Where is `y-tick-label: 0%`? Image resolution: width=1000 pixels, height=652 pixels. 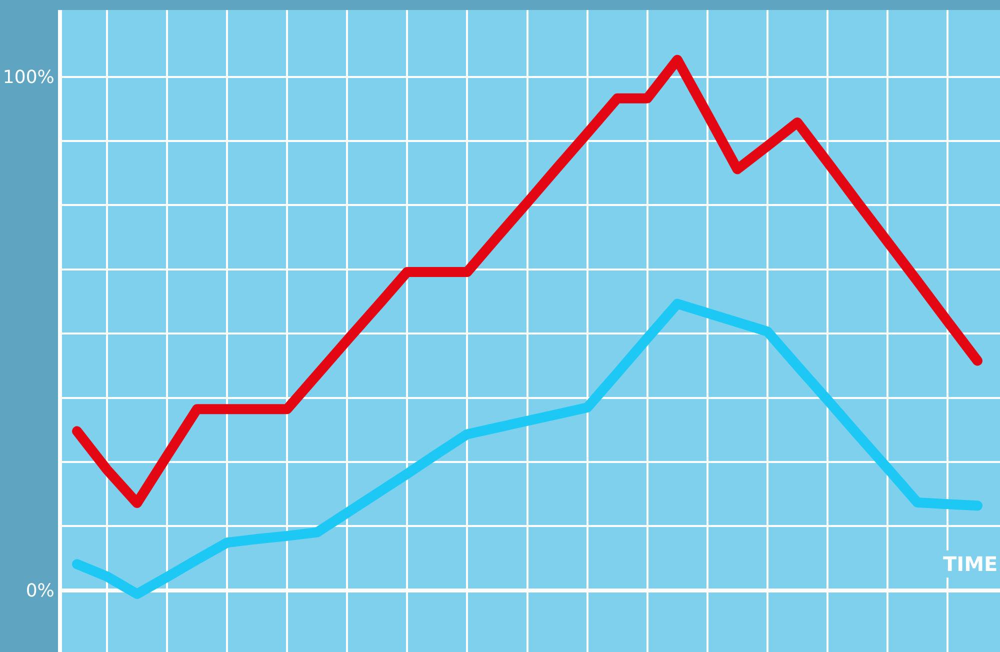
y-tick-label: 0% is located at coordinates (40, 591).